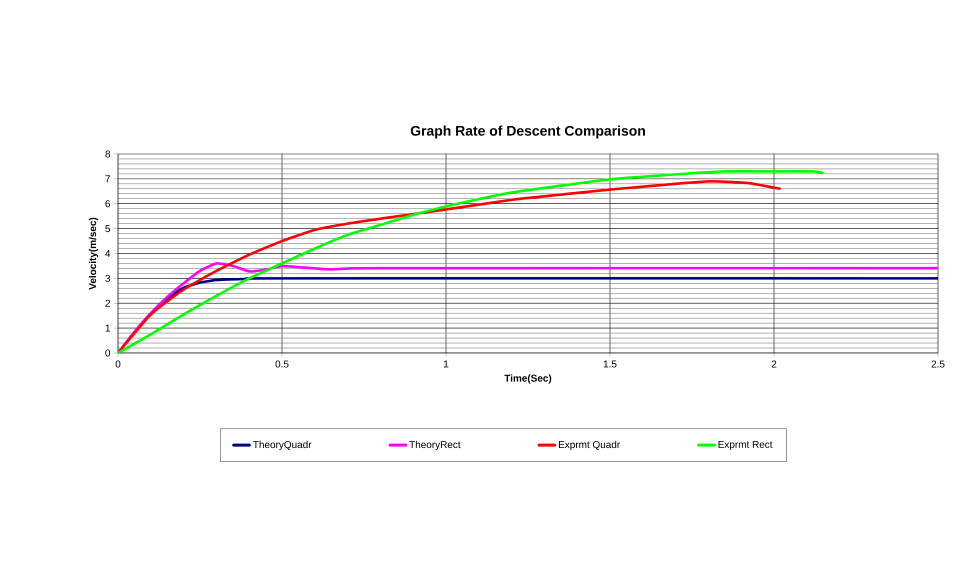 This screenshot has height=565, width=969. I want to click on y-tick-label: 5, so click(107, 228).